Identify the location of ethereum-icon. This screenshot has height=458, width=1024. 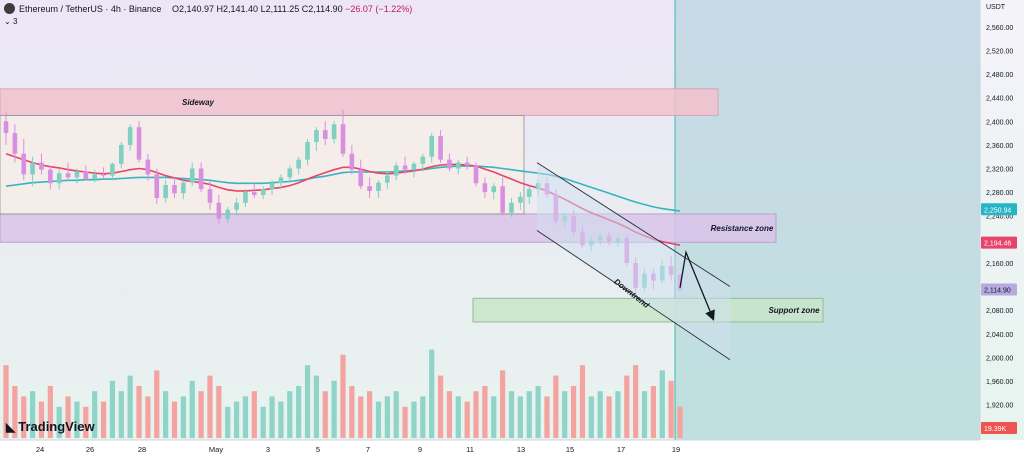
(9, 8).